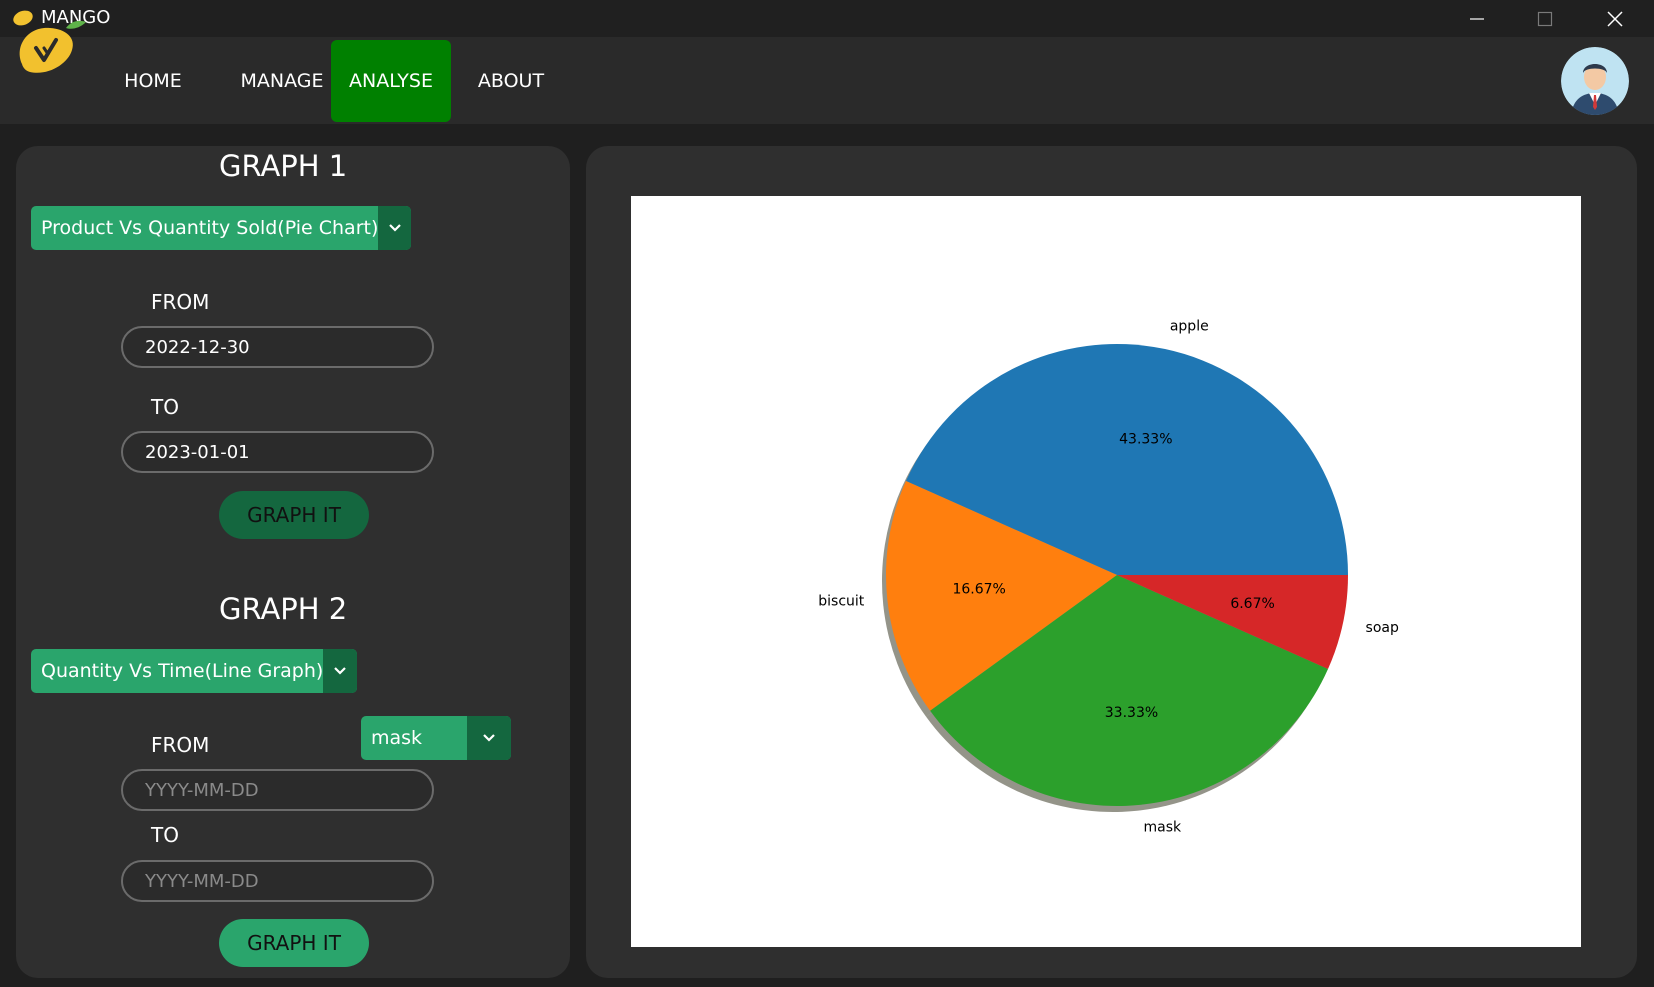 The height and width of the screenshot is (987, 1654). Describe the element at coordinates (436, 738) in the screenshot. I see `graph2-product-select: mask` at that location.